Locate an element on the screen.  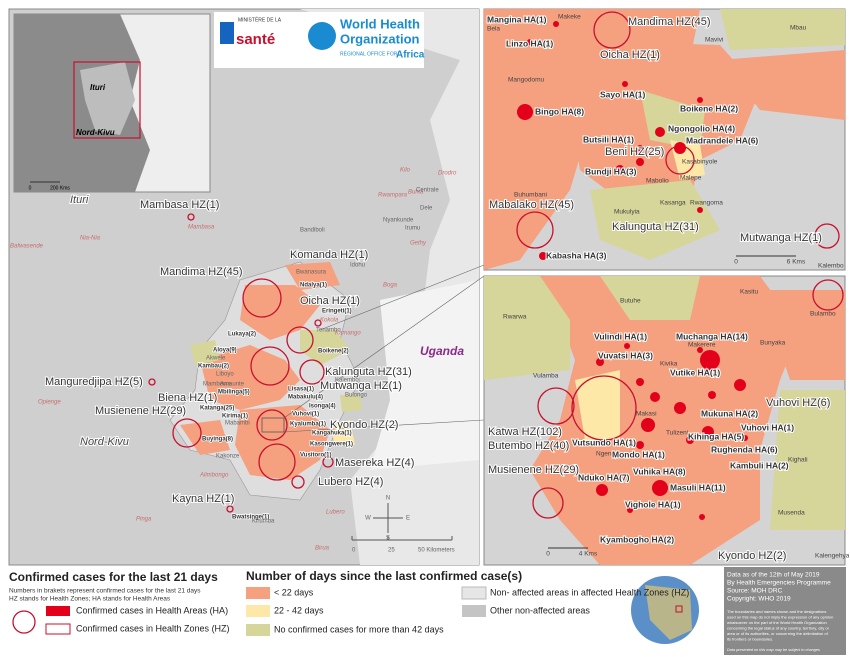
ministry-name: santé is located at coordinates (255, 39).